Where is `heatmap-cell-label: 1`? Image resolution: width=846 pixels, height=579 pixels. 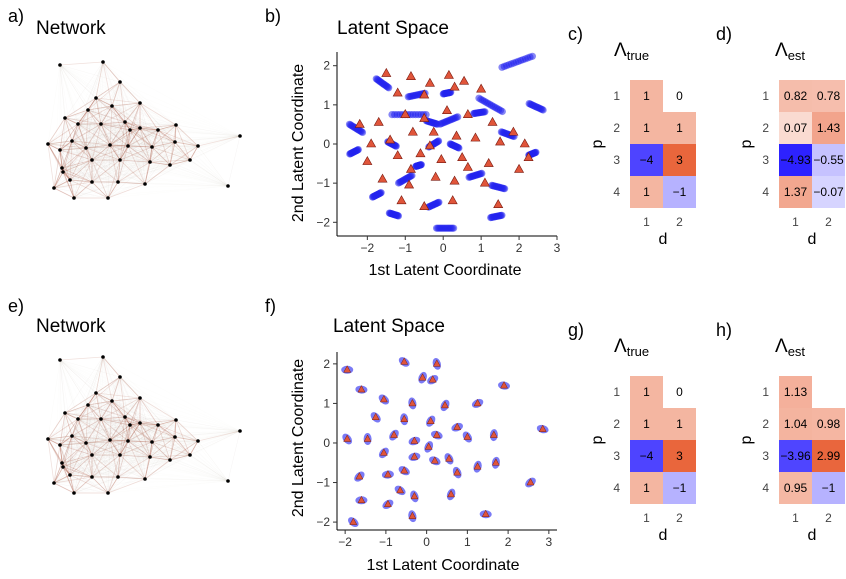 heatmap-cell-label: 1 is located at coordinates (679, 424).